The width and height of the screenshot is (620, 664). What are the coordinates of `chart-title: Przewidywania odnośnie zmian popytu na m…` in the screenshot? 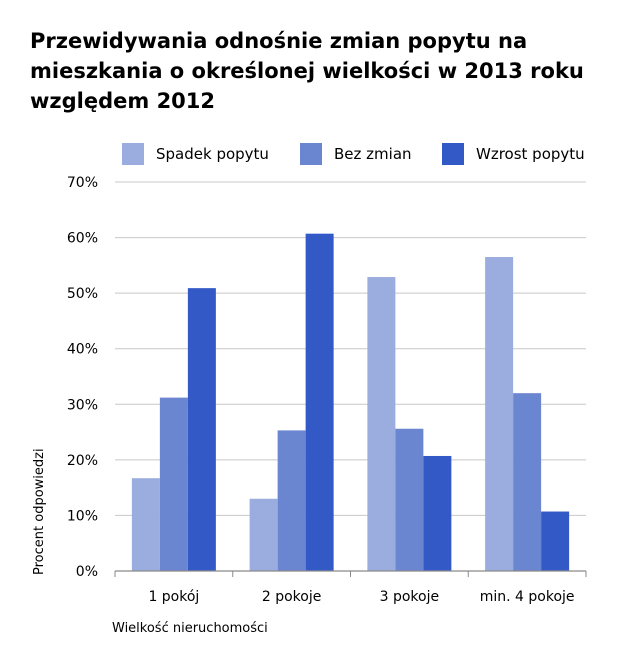 It's located at (307, 71).